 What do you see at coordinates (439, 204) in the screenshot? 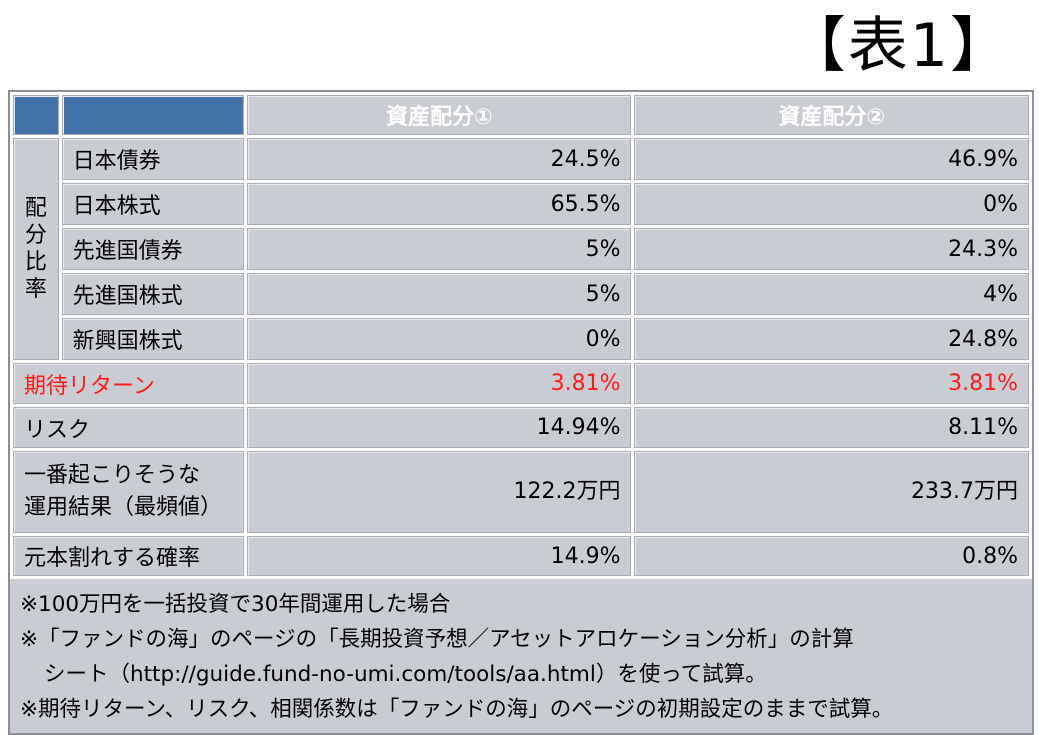
I see `cell-value: 65.5%` at bounding box center [439, 204].